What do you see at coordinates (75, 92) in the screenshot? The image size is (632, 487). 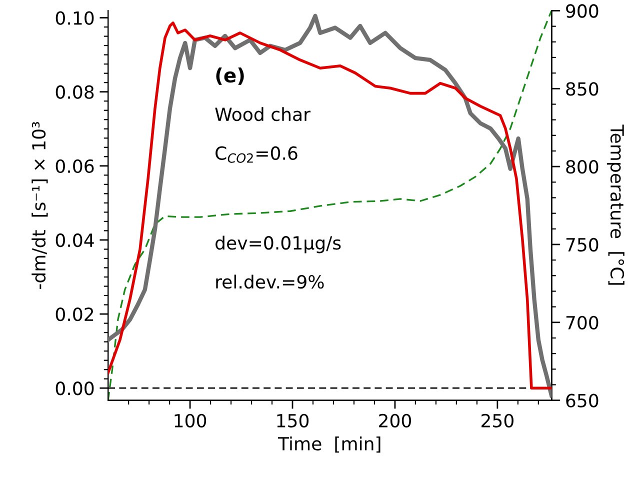 I see `y-tick-label: 0.08` at bounding box center [75, 92].